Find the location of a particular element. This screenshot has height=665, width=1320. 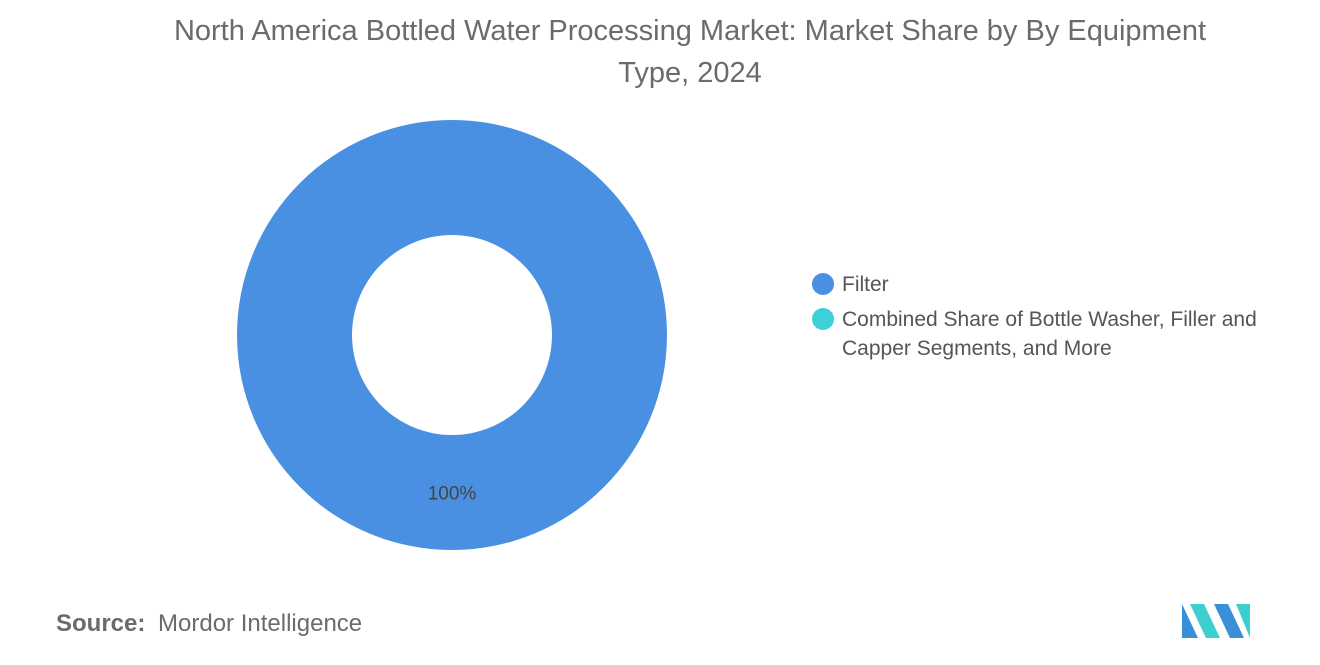

source-note: Source: Mordor Intelligence is located at coordinates (209, 624).